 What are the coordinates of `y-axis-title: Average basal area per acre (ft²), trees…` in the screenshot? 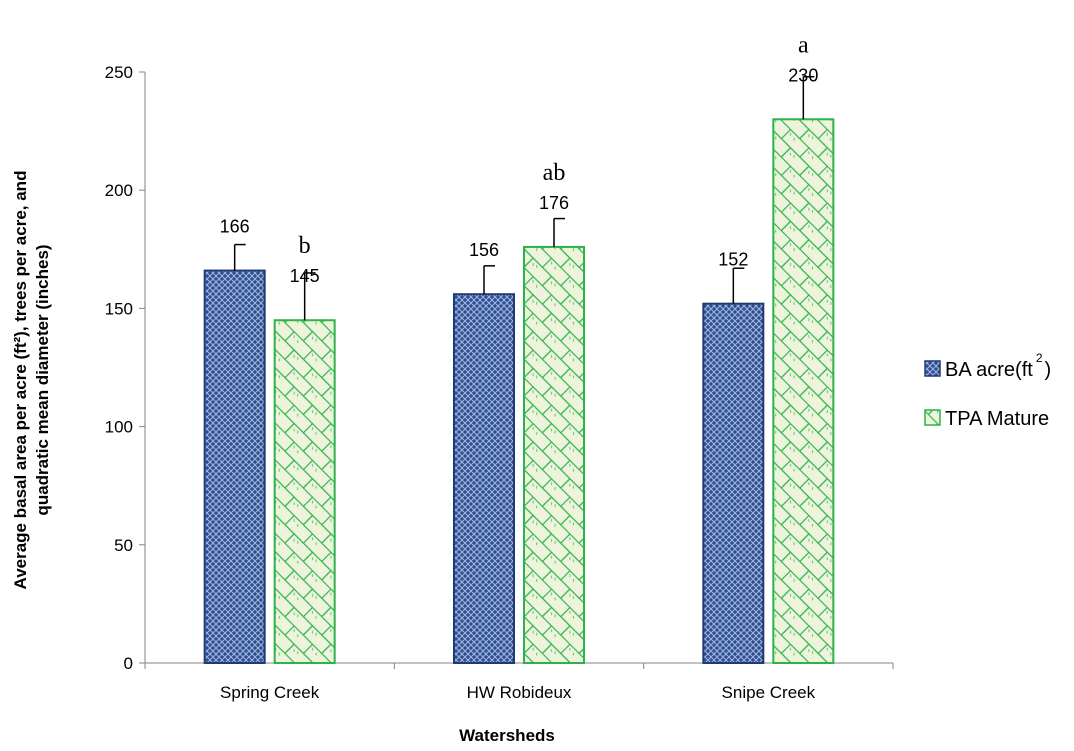 It's located at (31, 380).